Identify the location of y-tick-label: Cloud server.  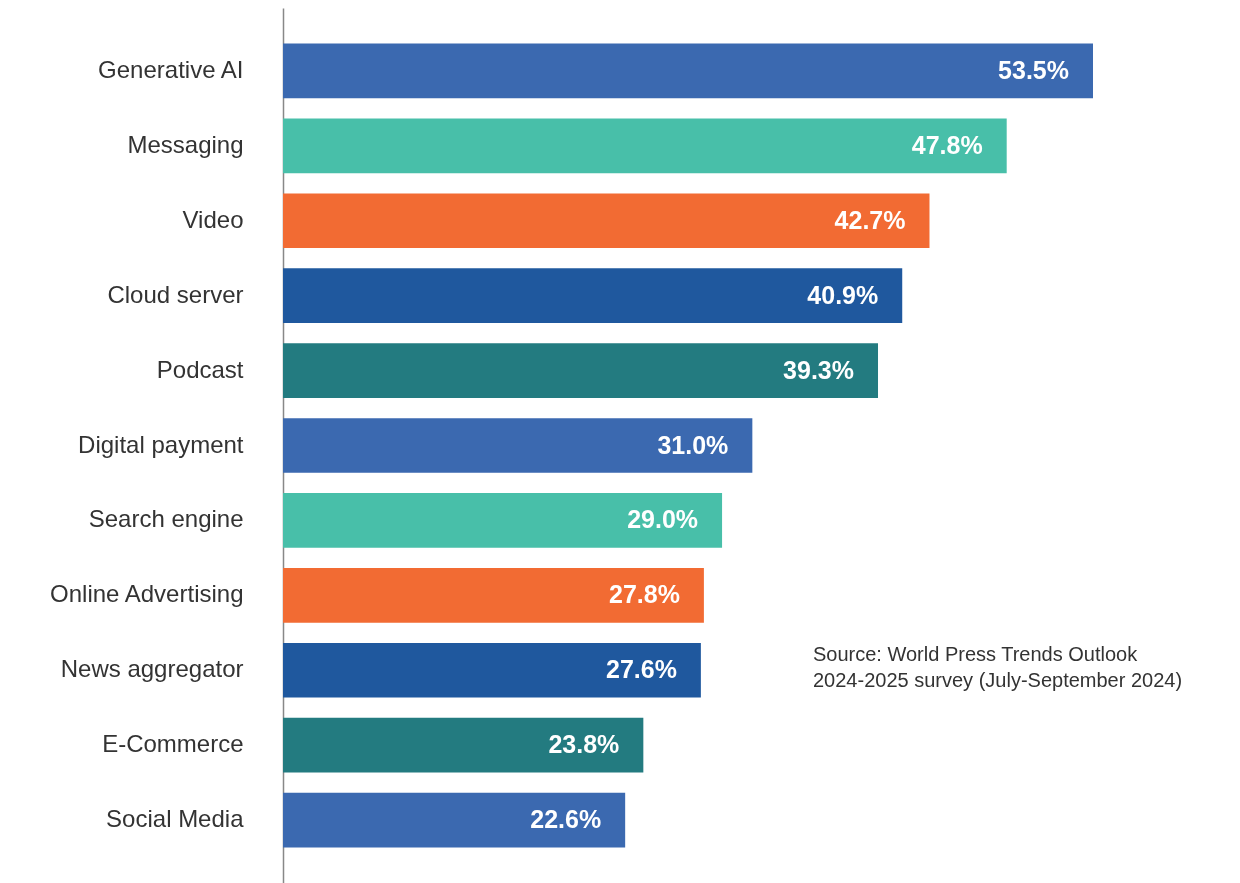
(175, 294).